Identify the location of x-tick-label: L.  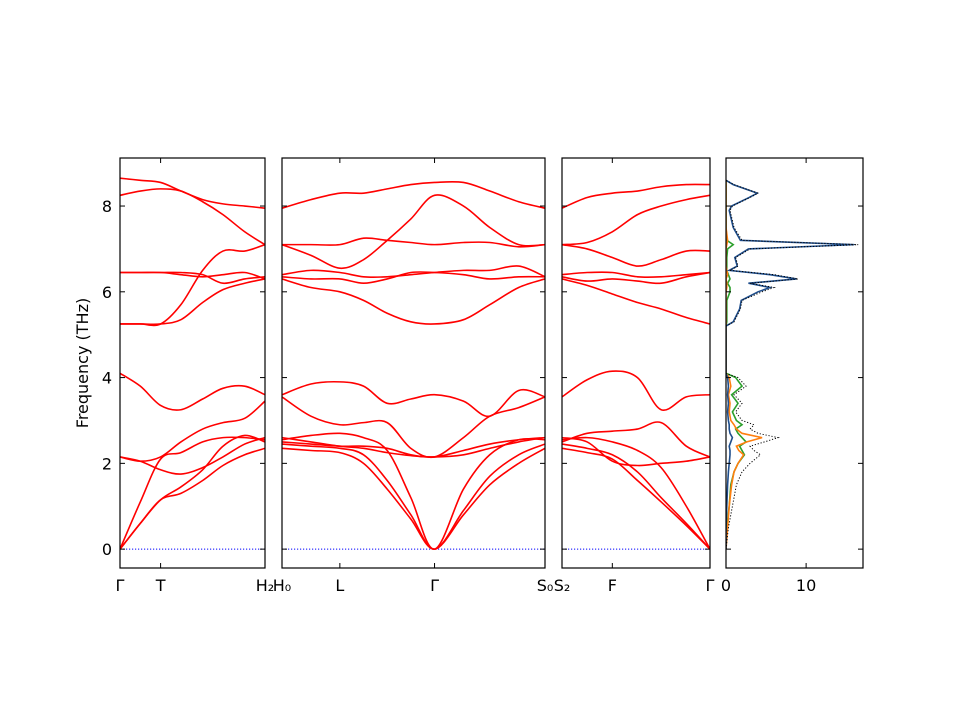
(339, 585).